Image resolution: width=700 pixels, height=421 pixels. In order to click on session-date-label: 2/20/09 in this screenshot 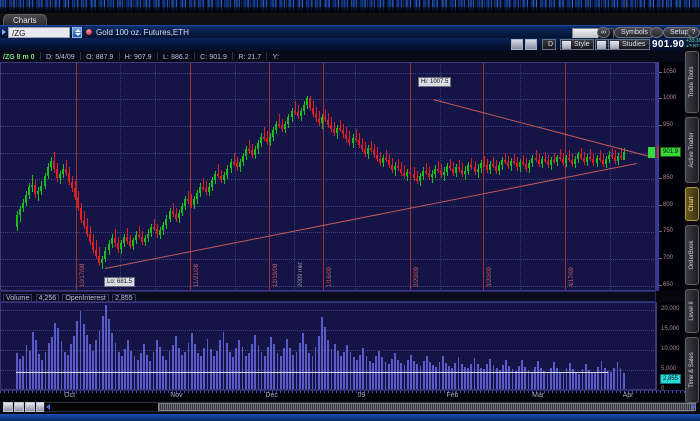, I will do `click(417, 276)`.